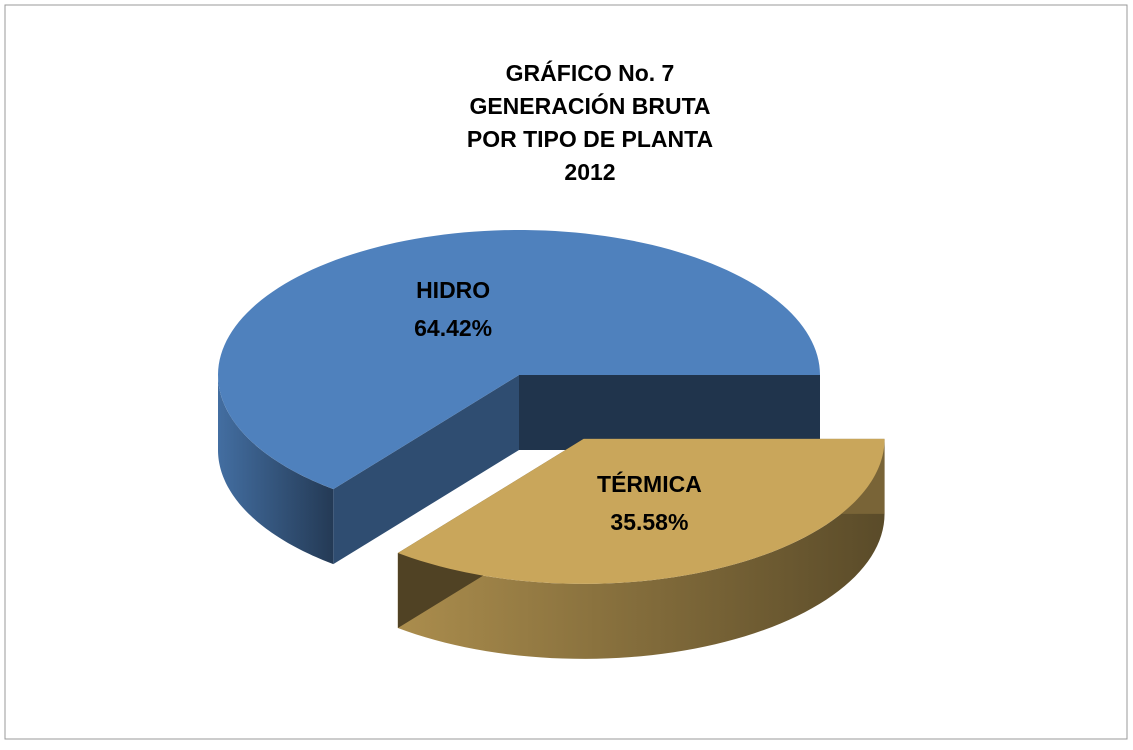  What do you see at coordinates (649, 522) in the screenshot?
I see `slice-value-label: 35.58%` at bounding box center [649, 522].